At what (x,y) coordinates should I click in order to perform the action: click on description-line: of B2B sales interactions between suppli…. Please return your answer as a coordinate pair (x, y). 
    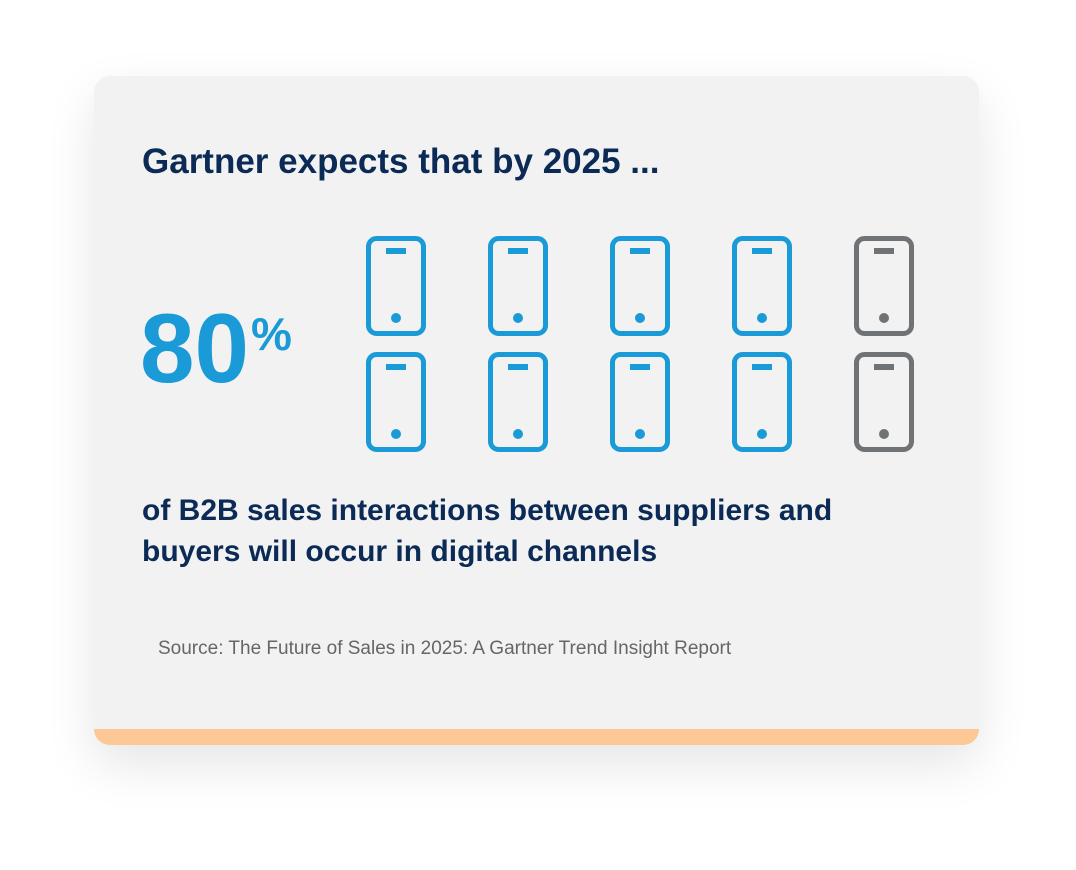
    Looking at the image, I should click on (487, 510).